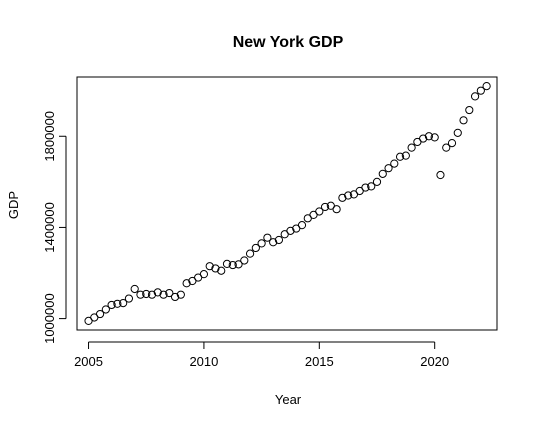  Describe the element at coordinates (288, 42) in the screenshot. I see `chart-title: New York GDP` at that location.